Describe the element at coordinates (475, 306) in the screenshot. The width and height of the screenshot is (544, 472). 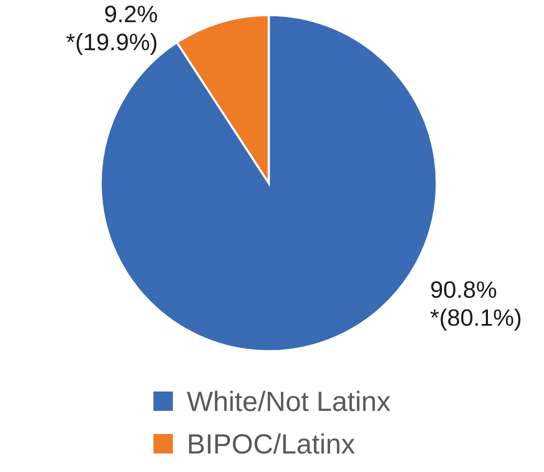
I see `data-label: 90.8% *(80.1%)` at that location.